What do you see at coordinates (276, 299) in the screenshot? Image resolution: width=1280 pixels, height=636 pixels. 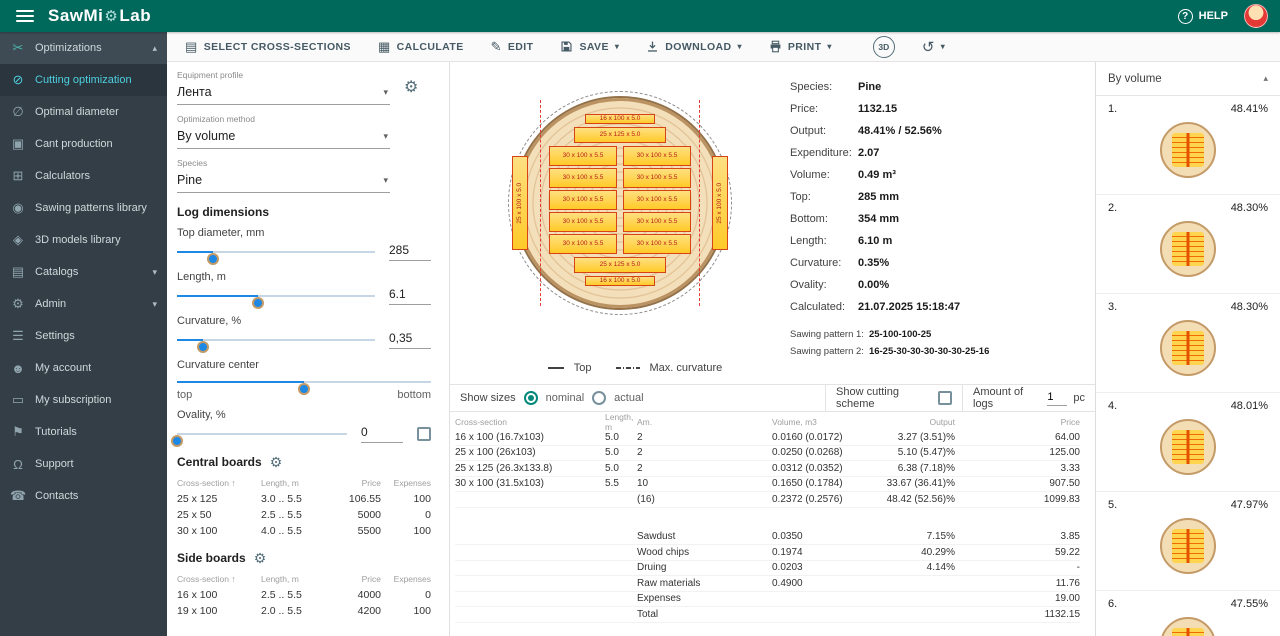 I see `length-slider` at bounding box center [276, 299].